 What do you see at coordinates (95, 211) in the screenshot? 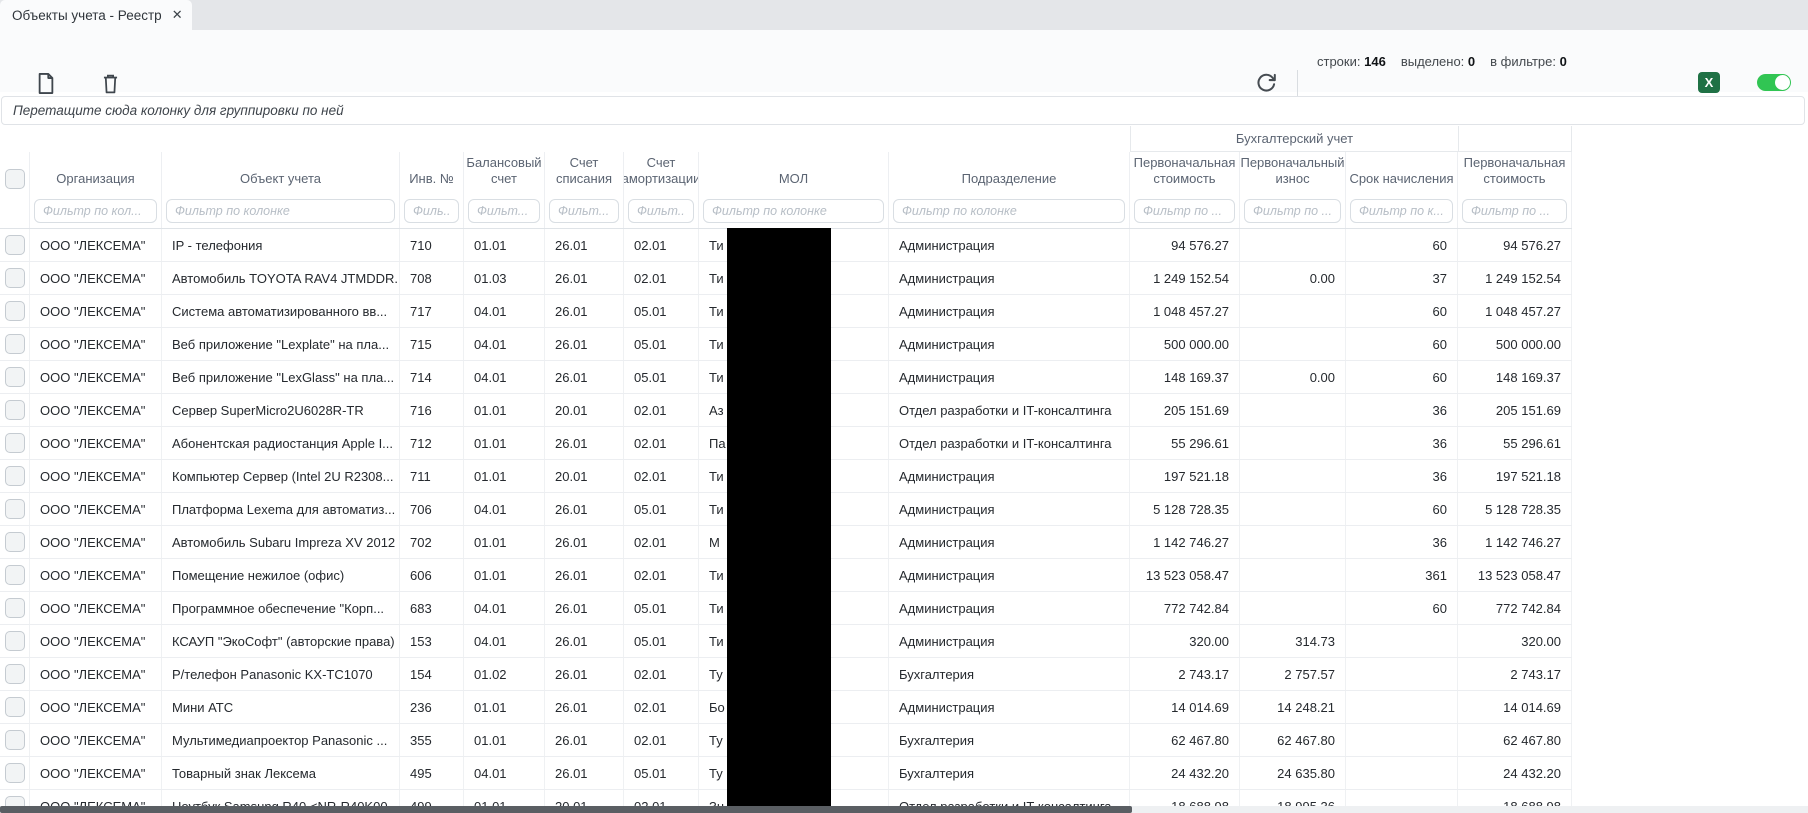
I see `filter-input-org` at bounding box center [95, 211].